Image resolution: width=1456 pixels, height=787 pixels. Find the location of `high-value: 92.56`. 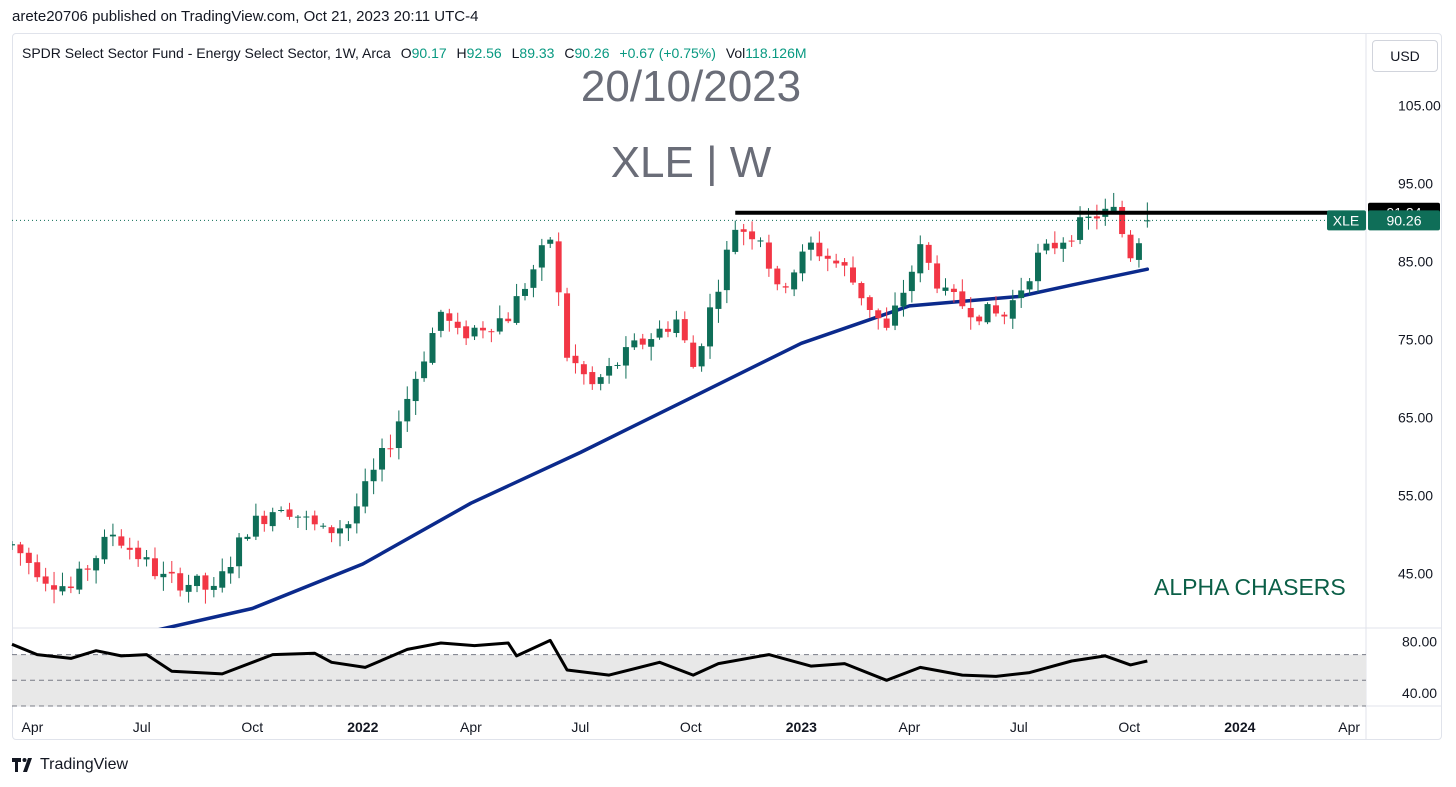

high-value: 92.56 is located at coordinates (484, 53).